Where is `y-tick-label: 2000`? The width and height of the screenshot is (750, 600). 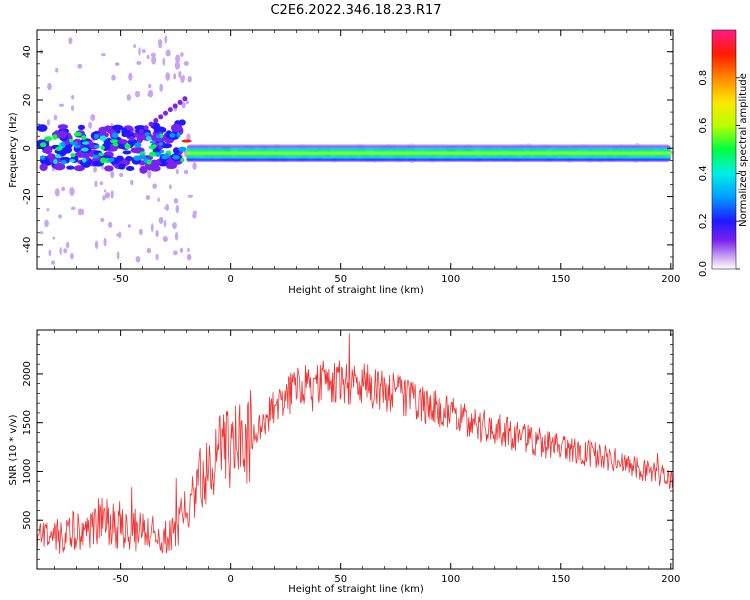 y-tick-label: 2000 is located at coordinates (27, 373).